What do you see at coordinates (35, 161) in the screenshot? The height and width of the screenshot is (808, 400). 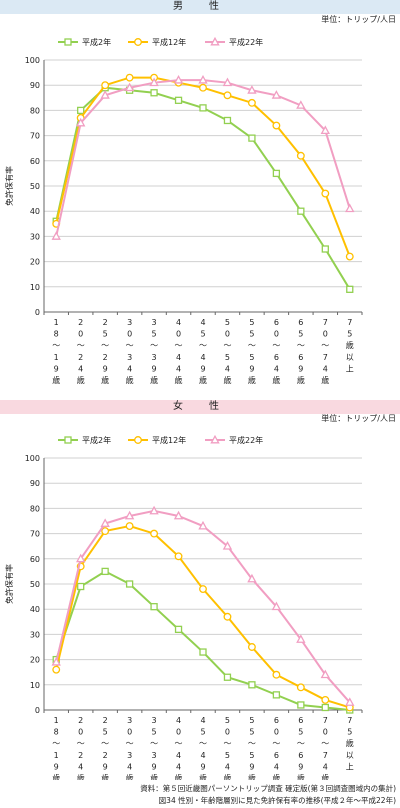 I see `male-y-tick-label: 60` at bounding box center [35, 161].